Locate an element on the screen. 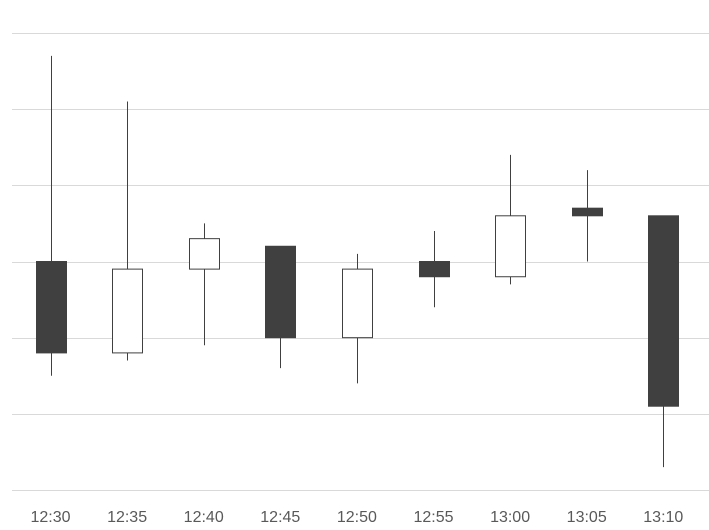 This screenshot has height=530, width=709. x-tick-label: 13:00 is located at coordinates (510, 517).